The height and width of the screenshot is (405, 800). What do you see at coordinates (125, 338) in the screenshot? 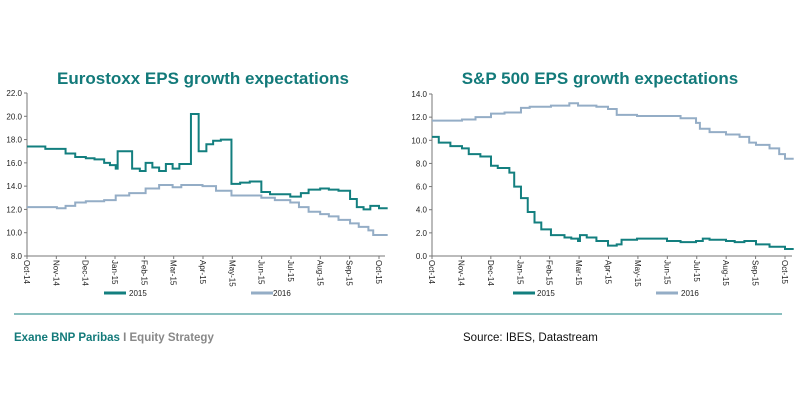
I see `footer-separator: I` at bounding box center [125, 338].